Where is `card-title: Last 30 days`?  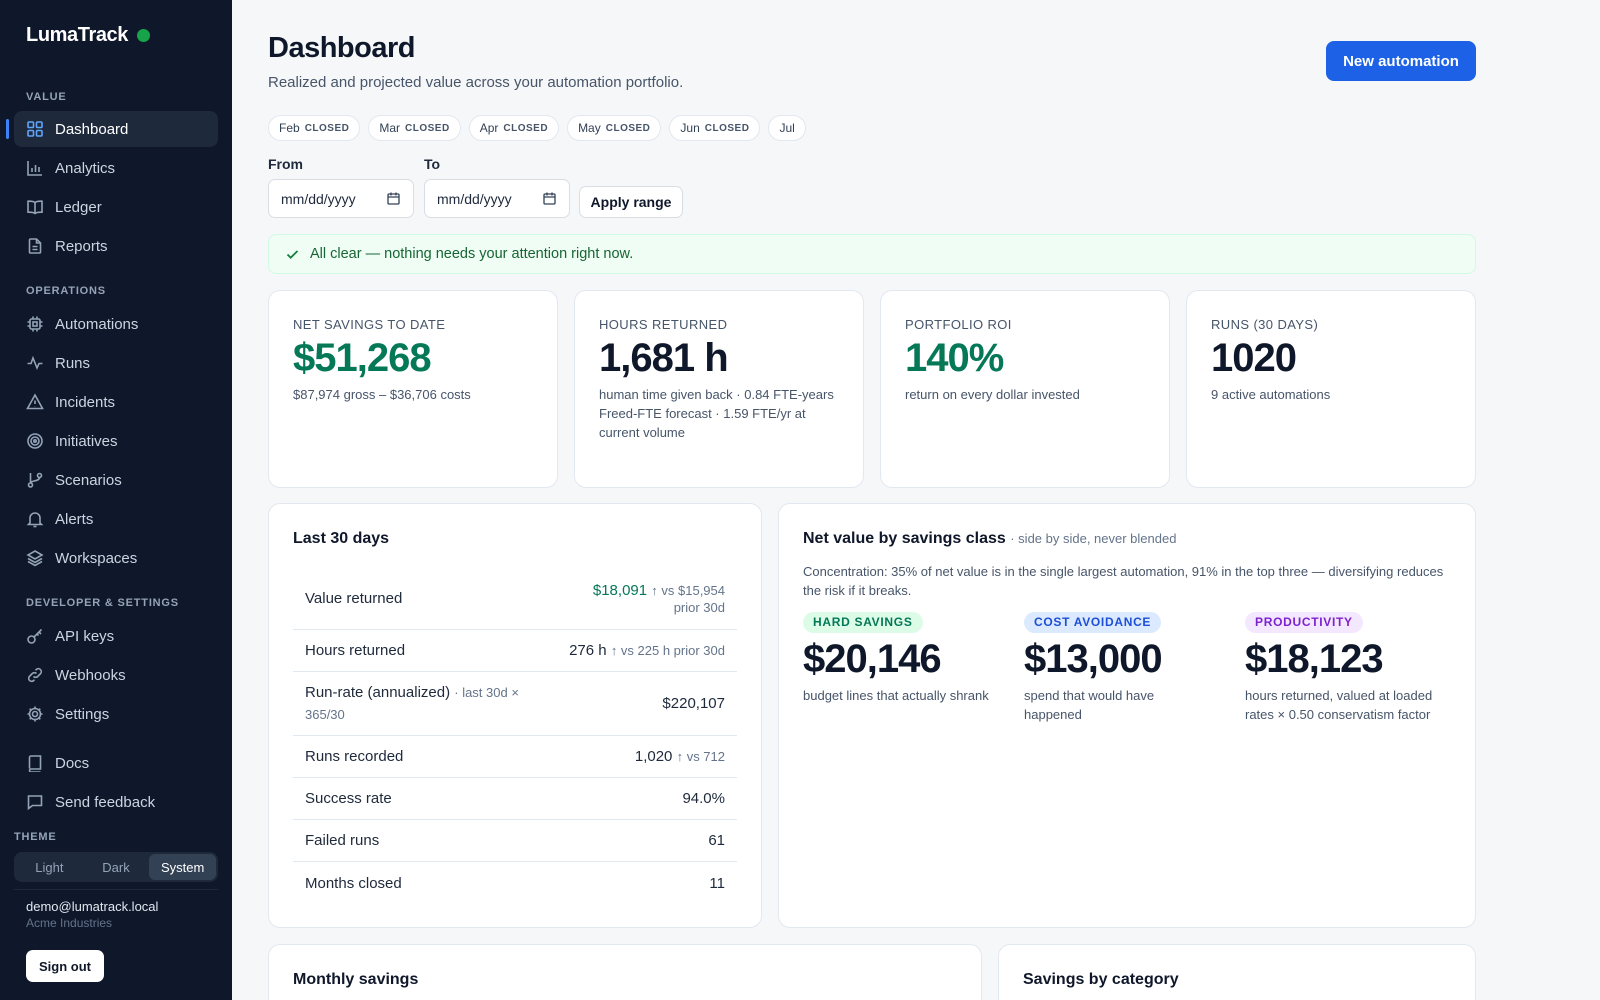 card-title: Last 30 days is located at coordinates (341, 538).